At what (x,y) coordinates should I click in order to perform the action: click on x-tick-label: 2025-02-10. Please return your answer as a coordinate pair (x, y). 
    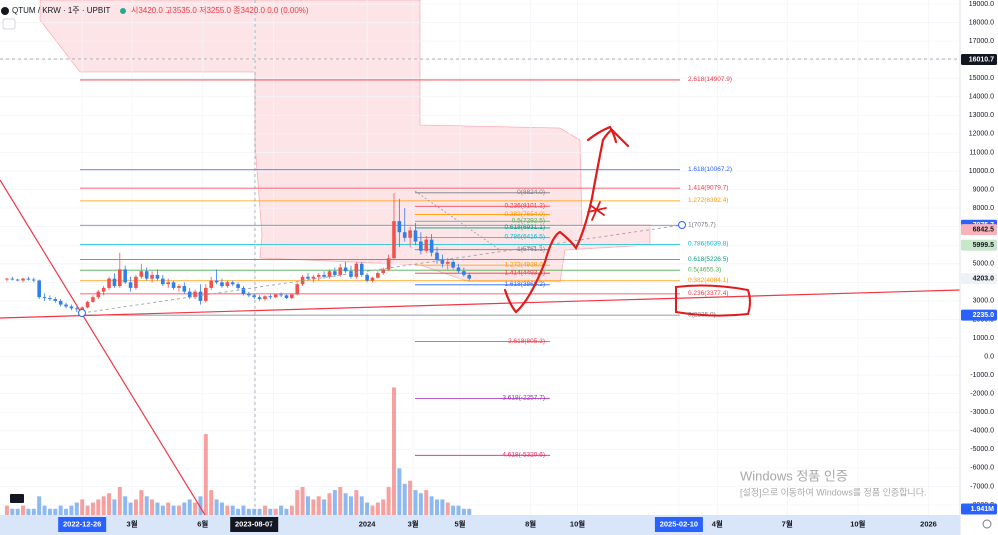
    Looking at the image, I should click on (679, 523).